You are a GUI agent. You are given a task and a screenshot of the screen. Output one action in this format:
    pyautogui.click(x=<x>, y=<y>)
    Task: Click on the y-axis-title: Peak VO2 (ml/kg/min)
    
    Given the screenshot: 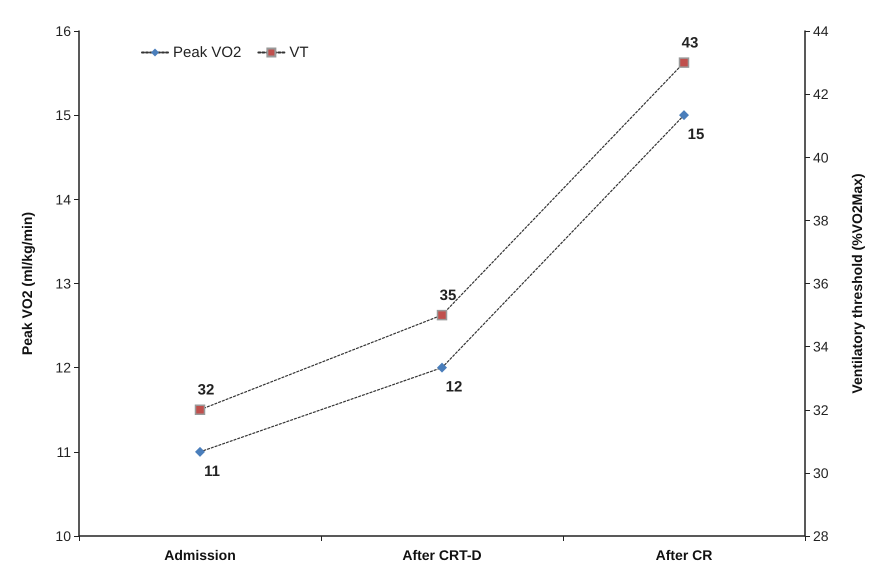 What is the action you would take?
    pyautogui.click(x=27, y=284)
    